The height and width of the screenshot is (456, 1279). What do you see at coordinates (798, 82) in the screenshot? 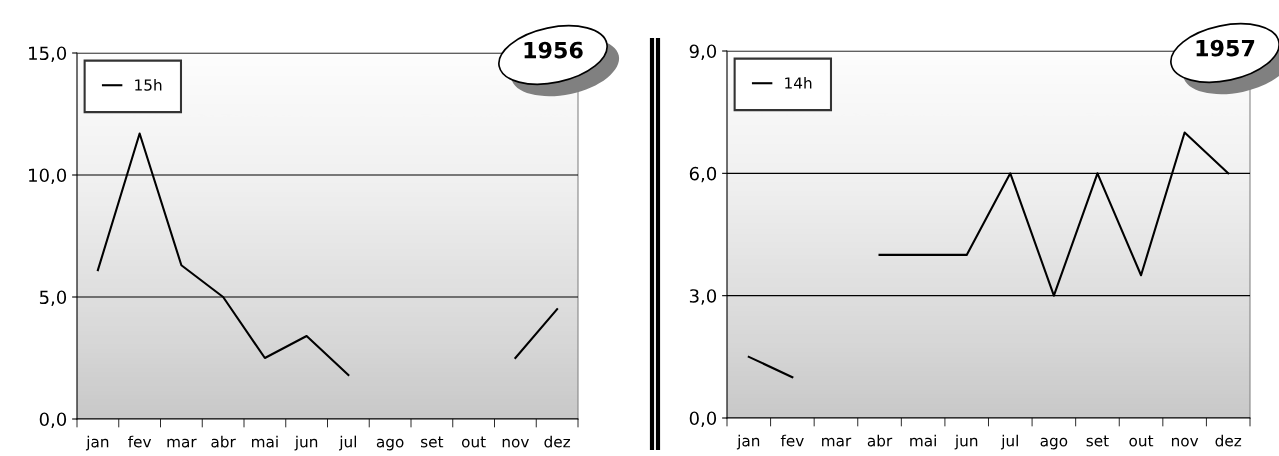
I see `legend-label: 14h` at bounding box center [798, 82].